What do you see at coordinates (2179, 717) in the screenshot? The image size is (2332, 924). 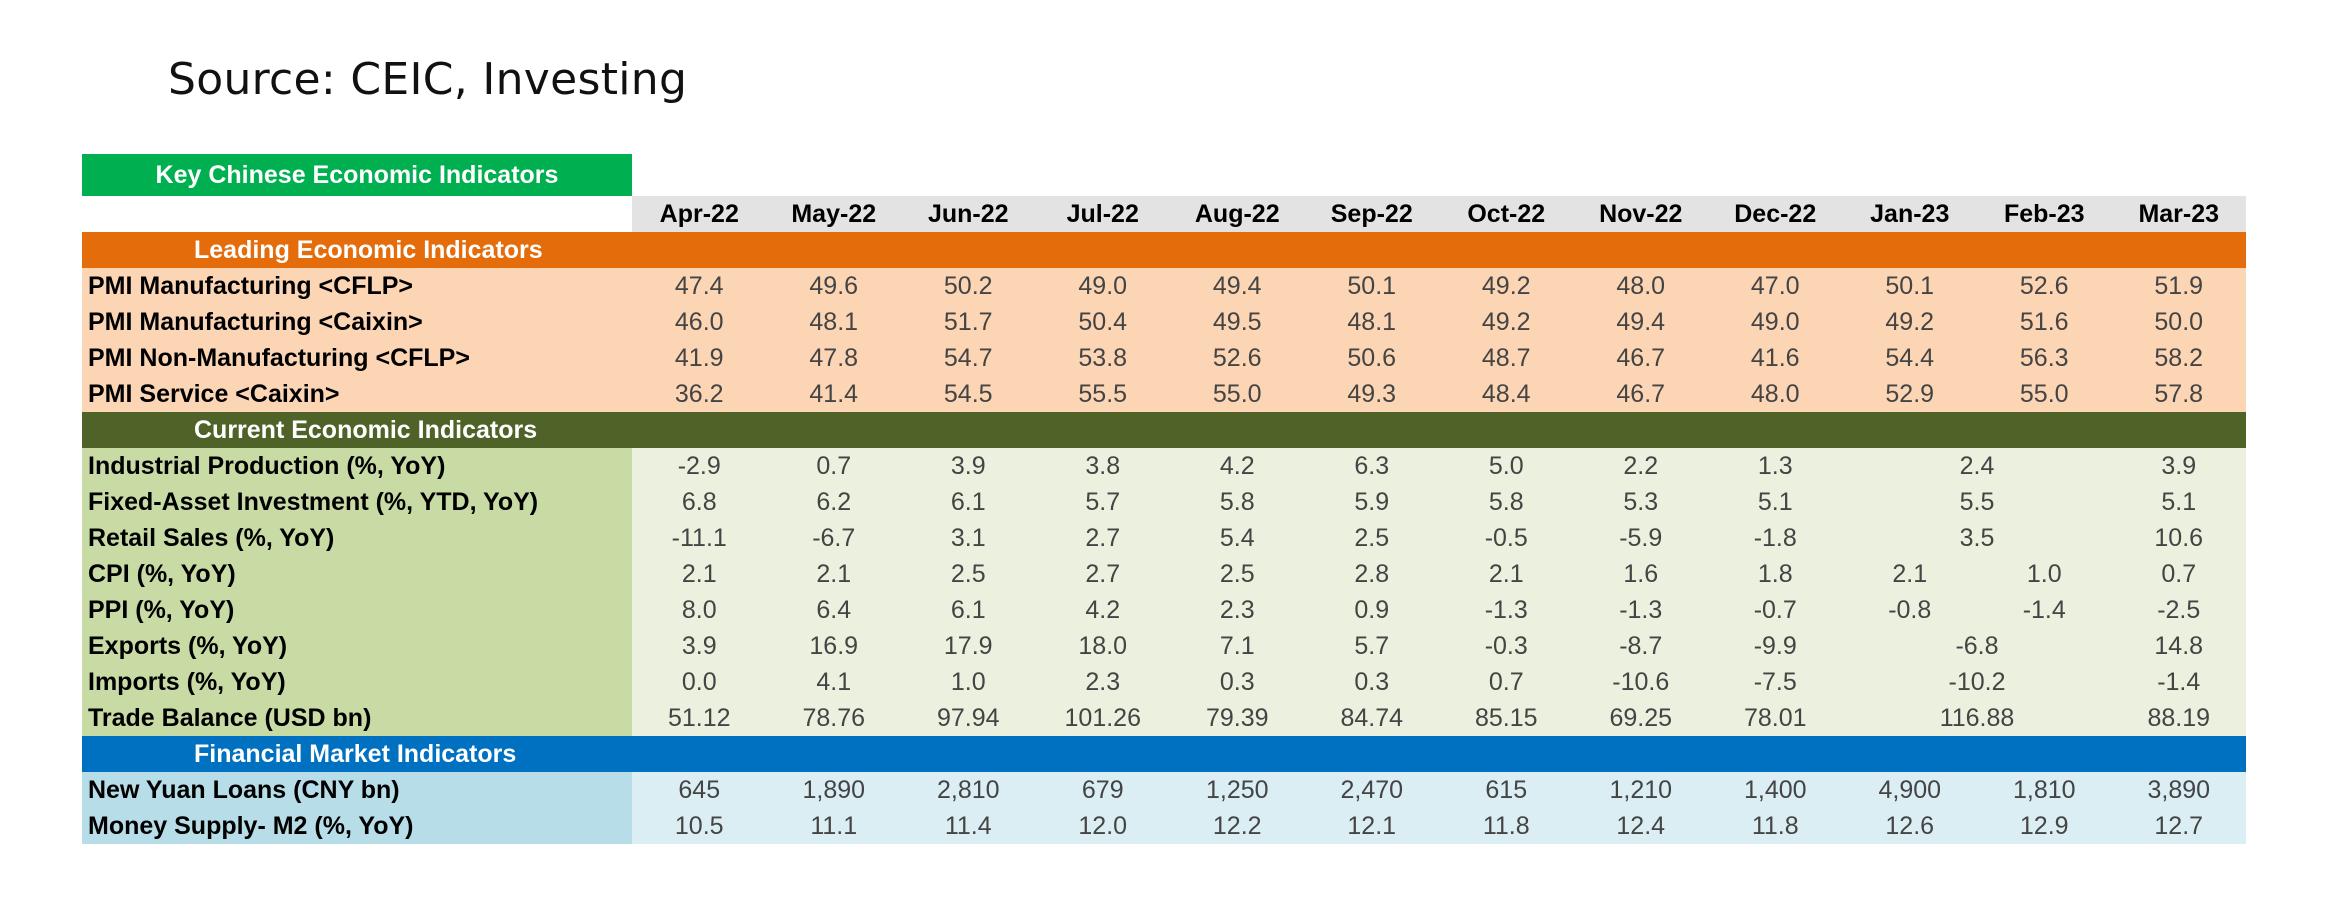 I see `data-cell: 88.19` at bounding box center [2179, 717].